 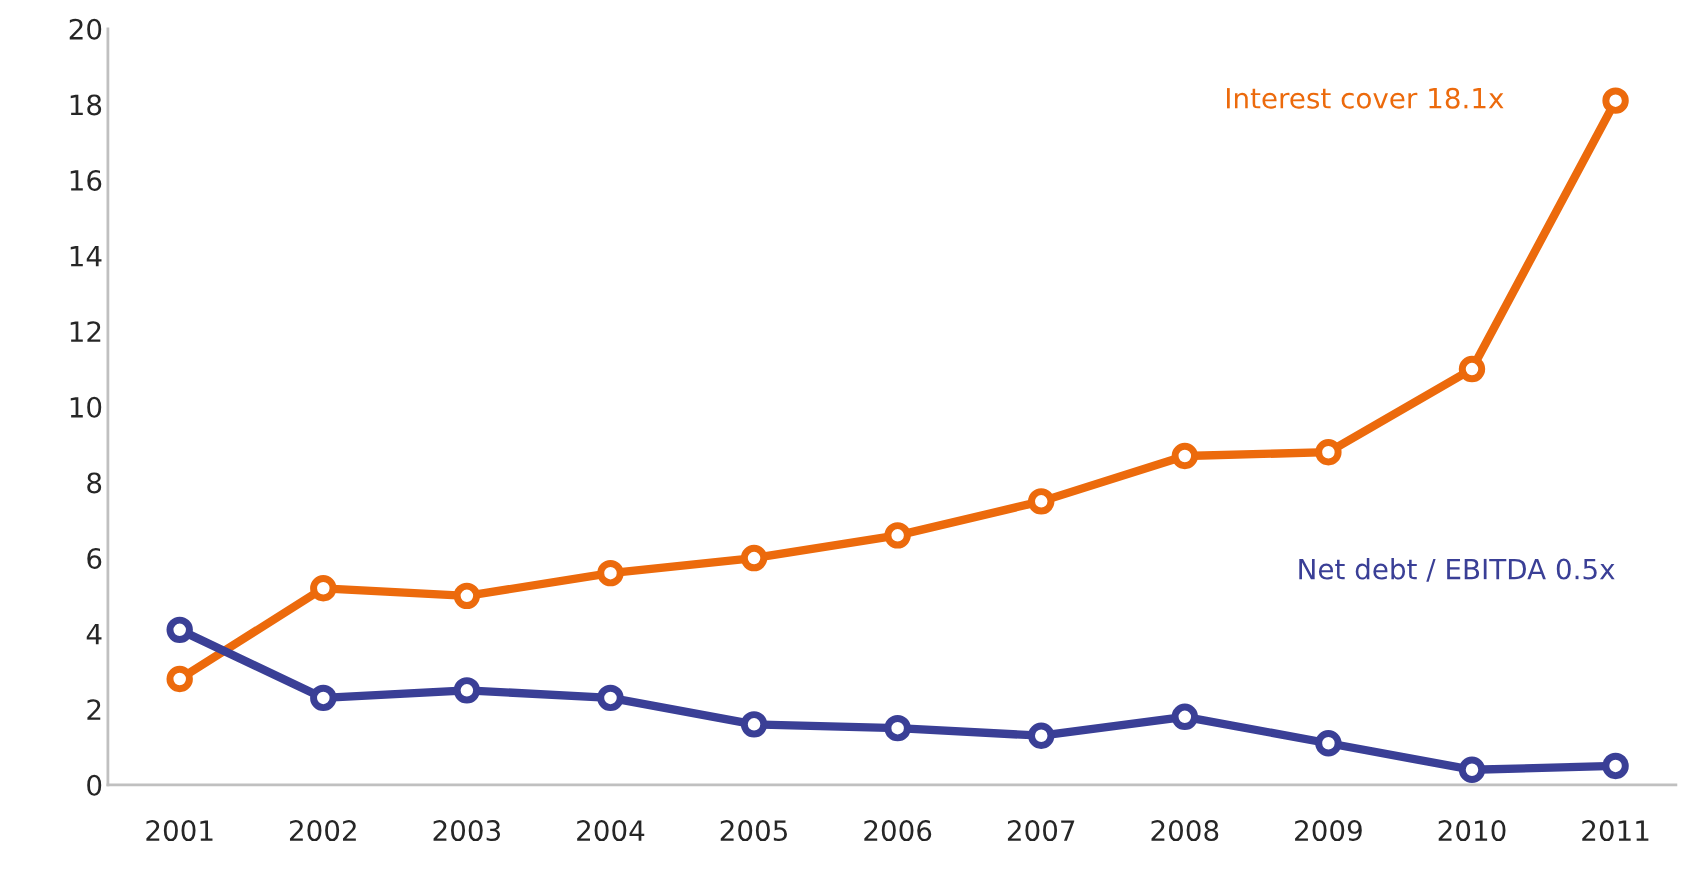 I want to click on y-tick-label: 10, so click(x=86, y=407).